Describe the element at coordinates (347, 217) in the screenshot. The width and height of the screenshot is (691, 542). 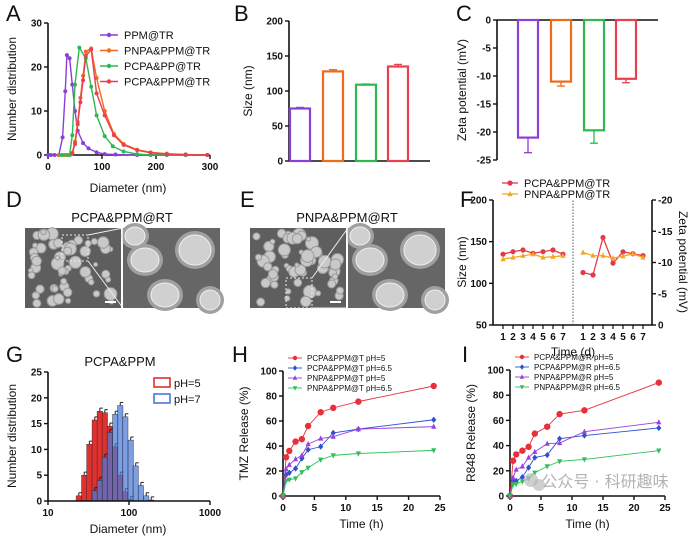
I see `image-title: PNPA&PPM@RT` at that location.